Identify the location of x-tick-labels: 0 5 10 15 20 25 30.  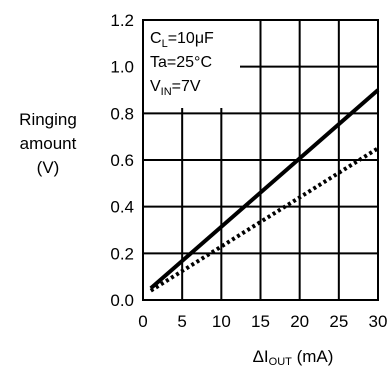
(262, 321).